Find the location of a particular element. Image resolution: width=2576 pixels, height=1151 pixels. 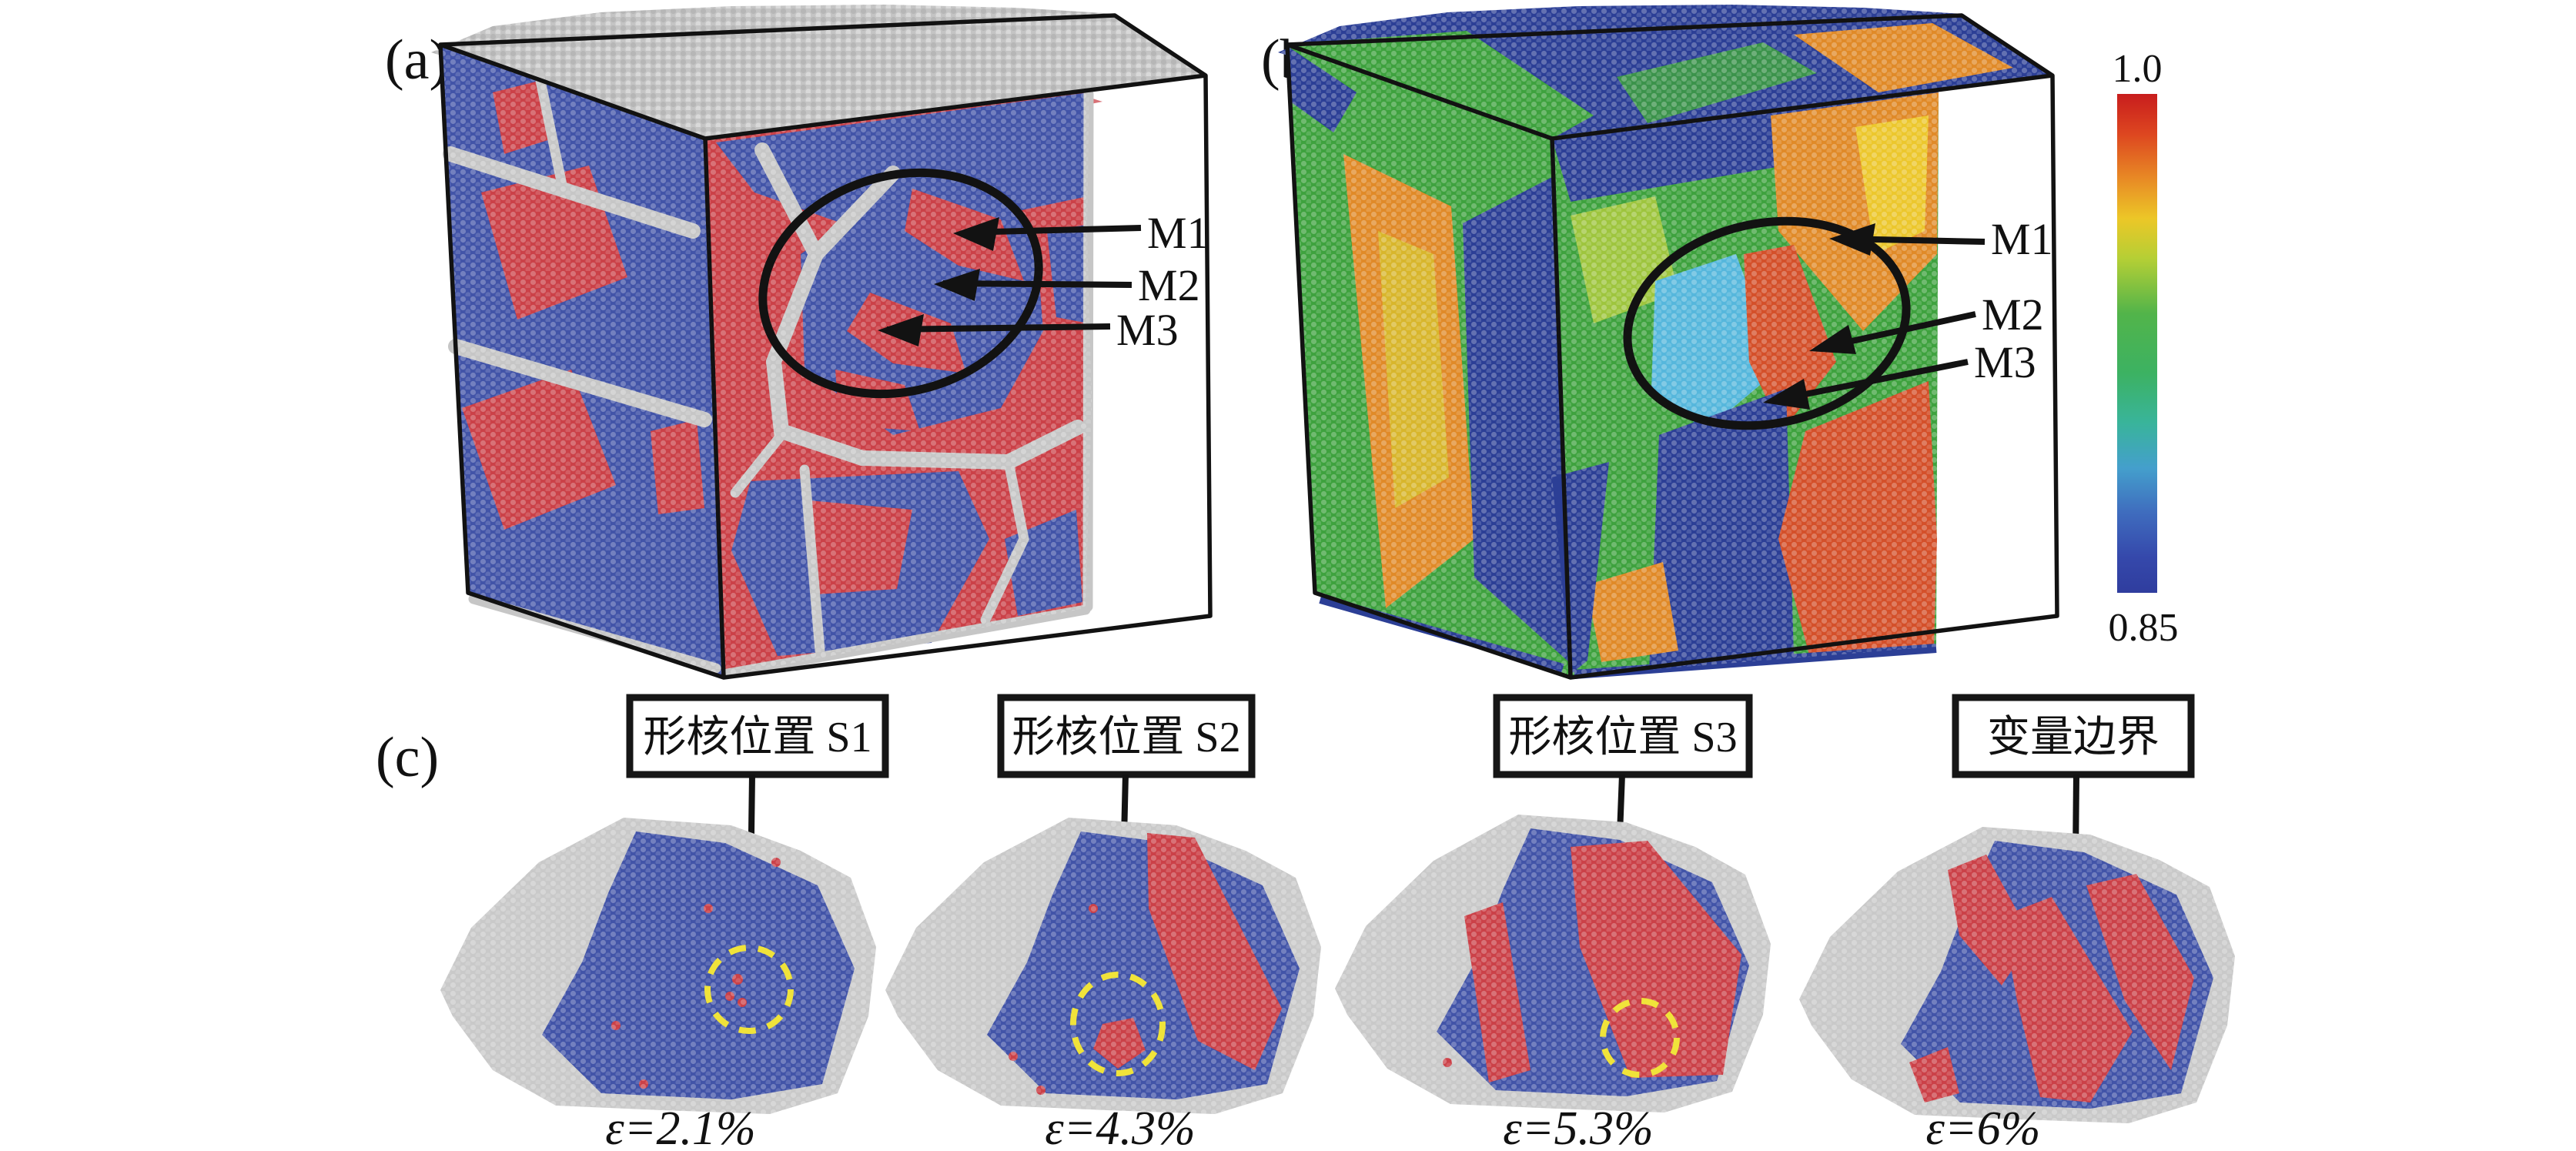

callout-s1-text: 形核位置 S1 is located at coordinates (757, 737).